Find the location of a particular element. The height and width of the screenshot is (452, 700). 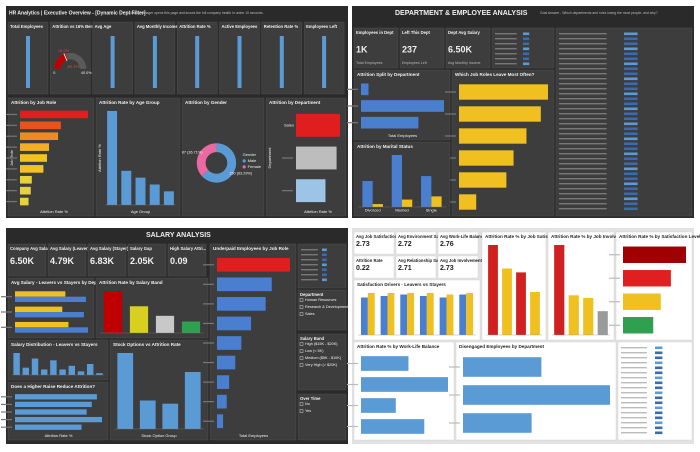

kpi-label: Avg Work-Life Balance is located at coordinates (463, 236).